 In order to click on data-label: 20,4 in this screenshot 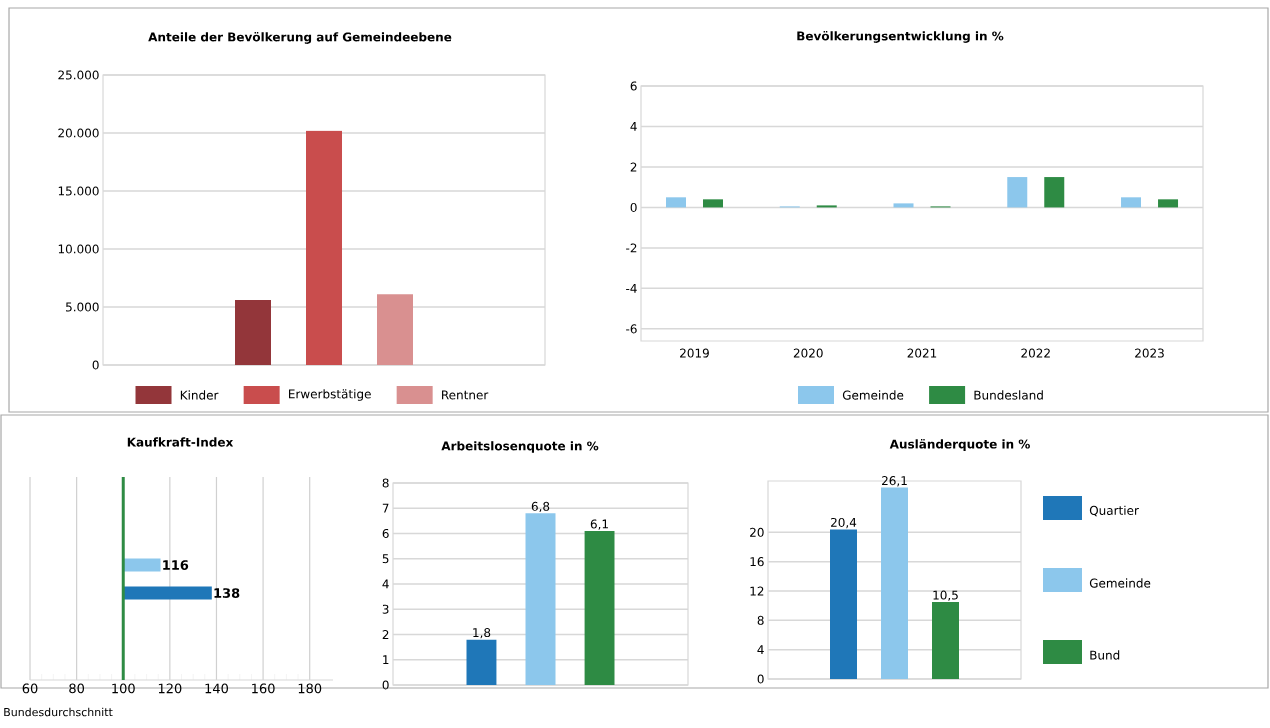, I will do `click(844, 523)`.